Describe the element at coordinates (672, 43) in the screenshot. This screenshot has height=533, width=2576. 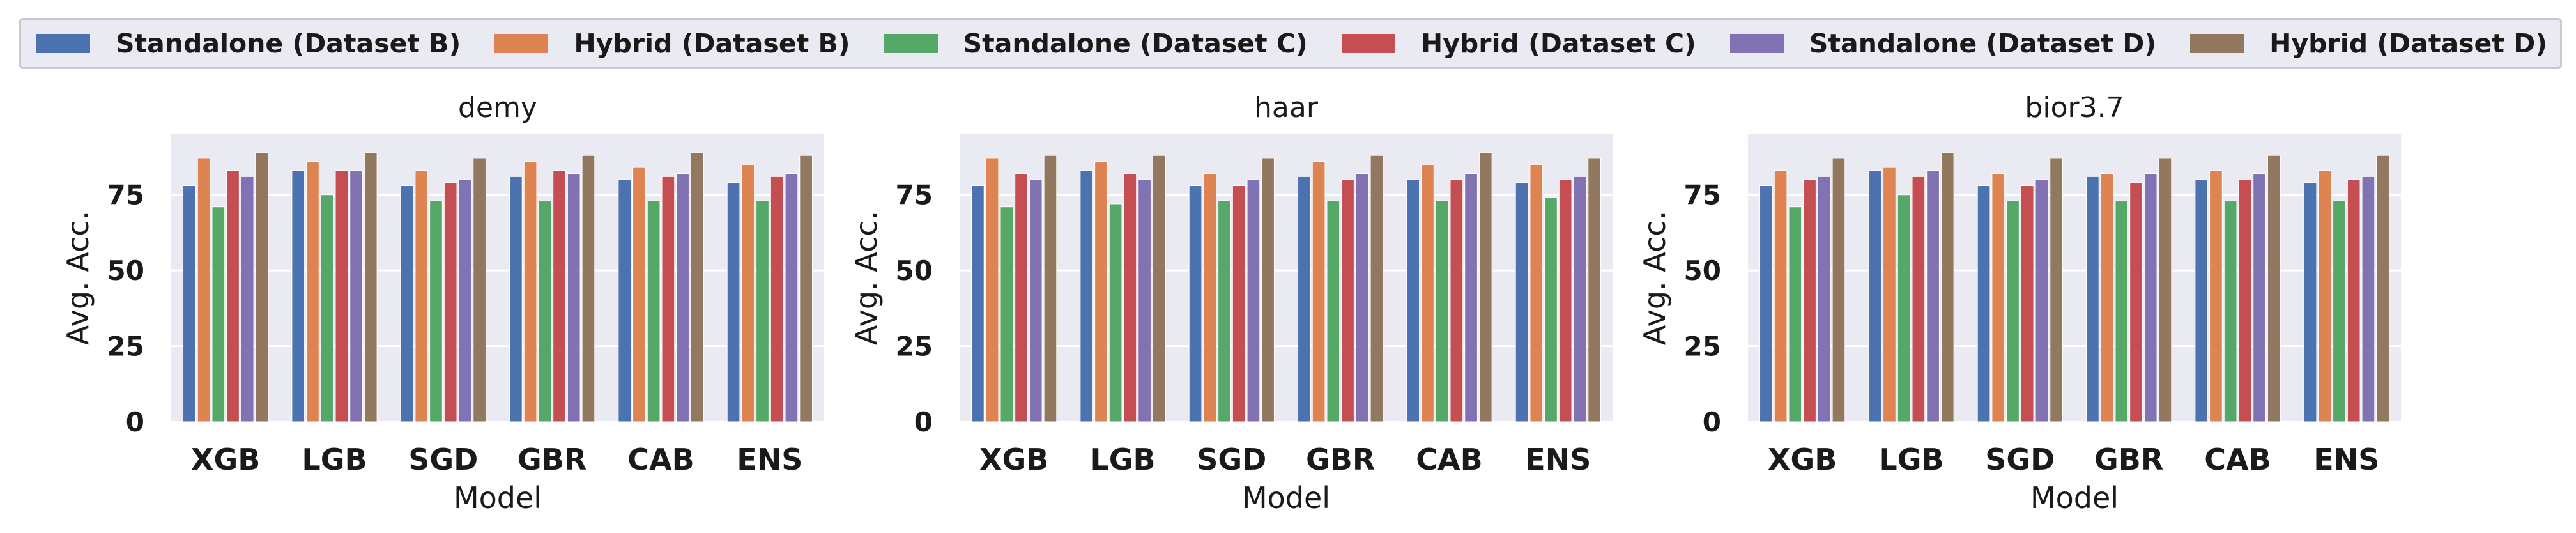
I see `legend-item-hybrid-b: Hybrid (Dataset B)` at that location.